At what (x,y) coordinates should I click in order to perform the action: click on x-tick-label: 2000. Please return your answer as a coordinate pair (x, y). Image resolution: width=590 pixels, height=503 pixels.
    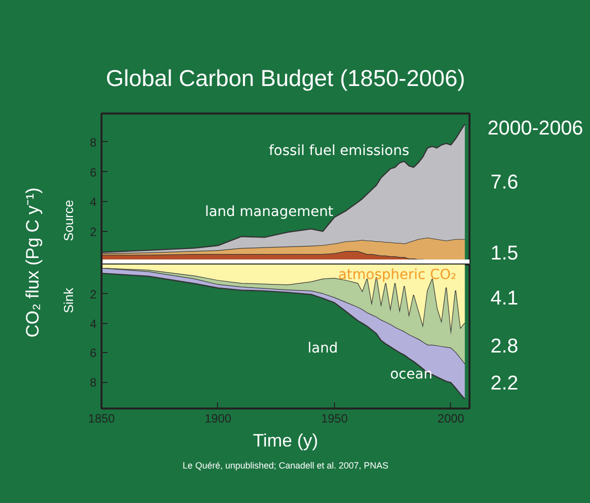
    Looking at the image, I should click on (451, 419).